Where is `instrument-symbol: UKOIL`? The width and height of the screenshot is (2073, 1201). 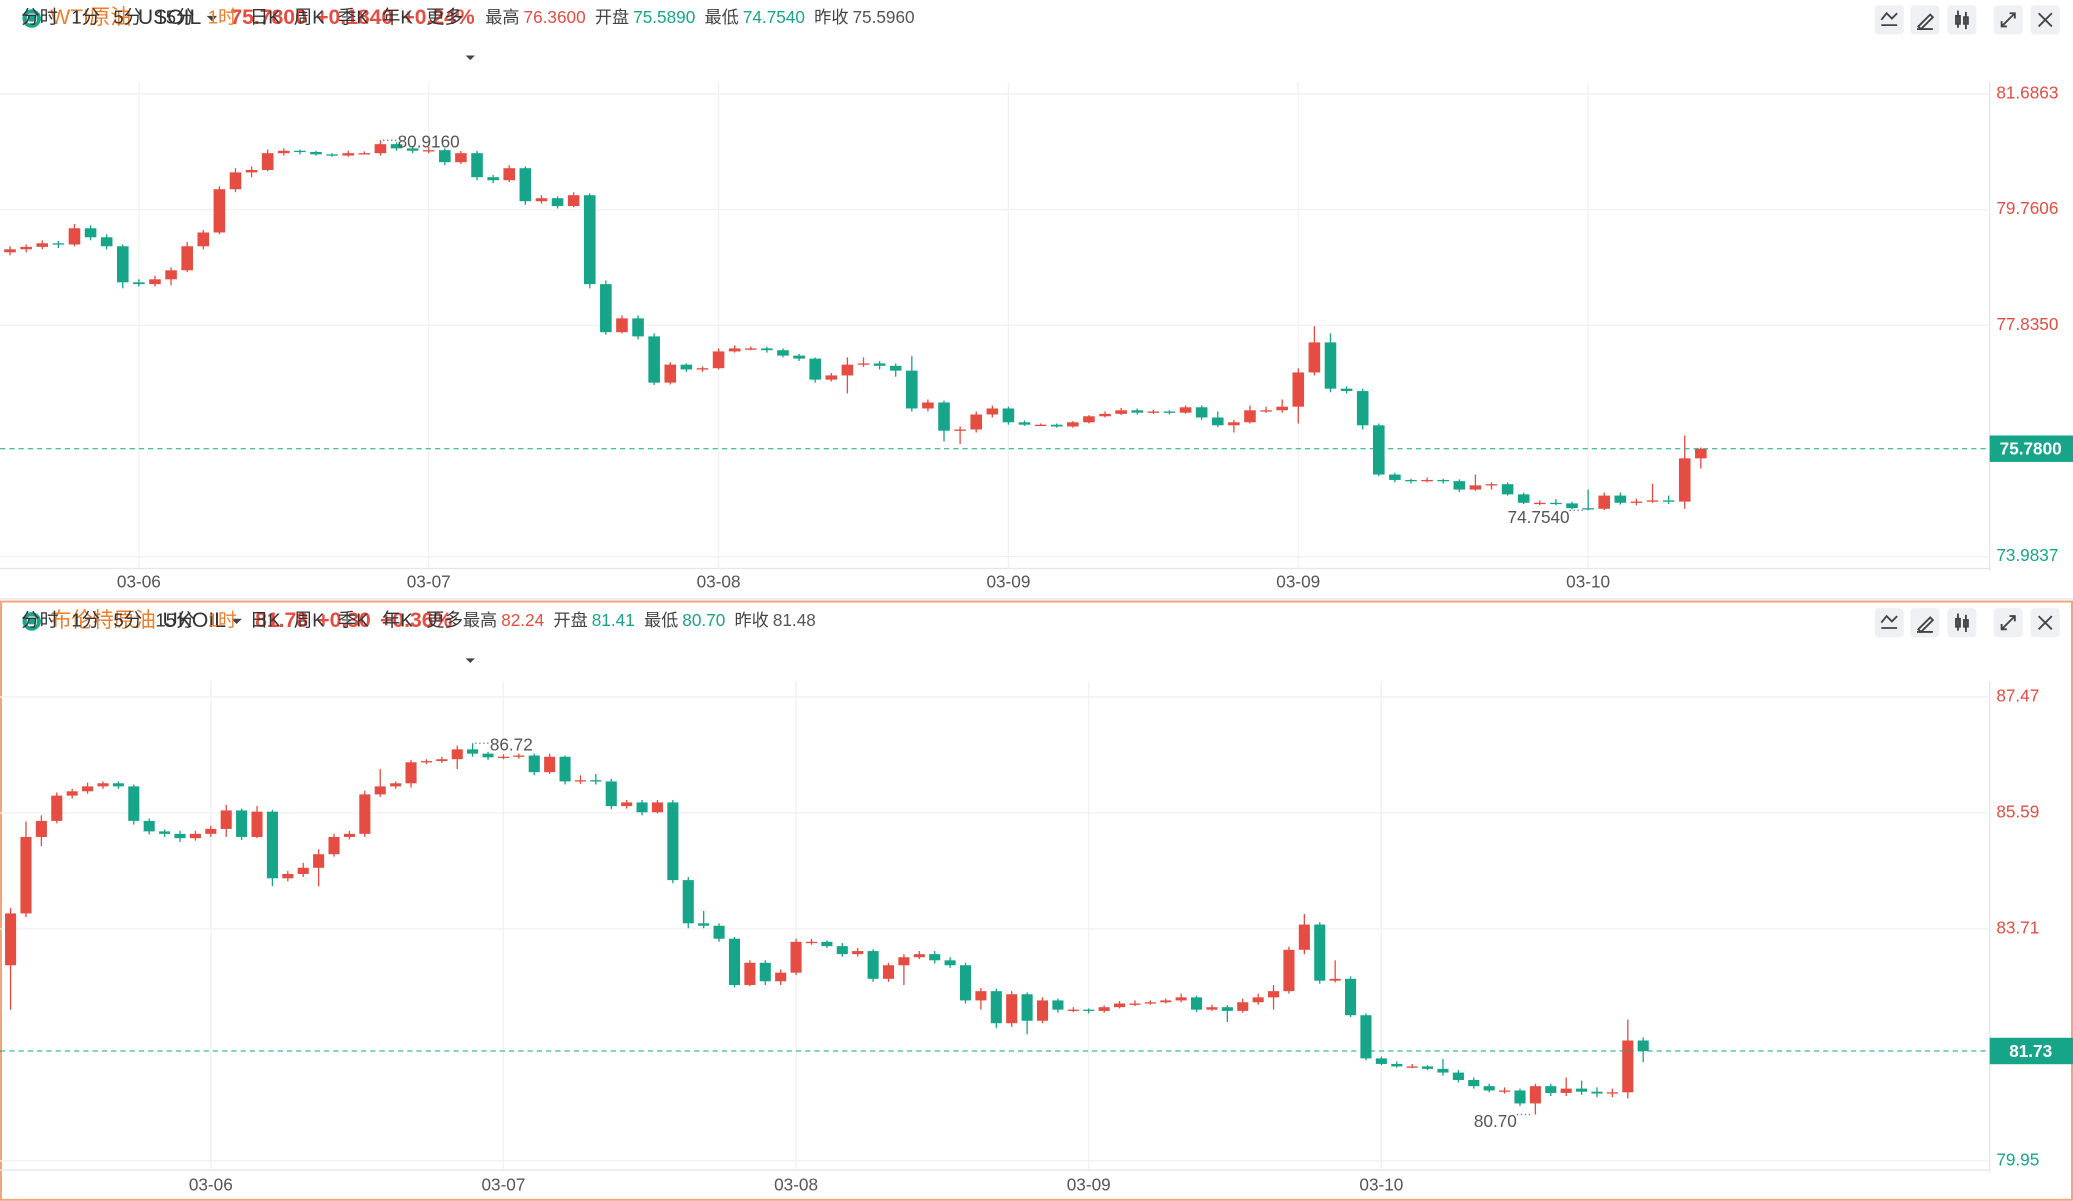
instrument-symbol: UKOIL is located at coordinates (195, 620).